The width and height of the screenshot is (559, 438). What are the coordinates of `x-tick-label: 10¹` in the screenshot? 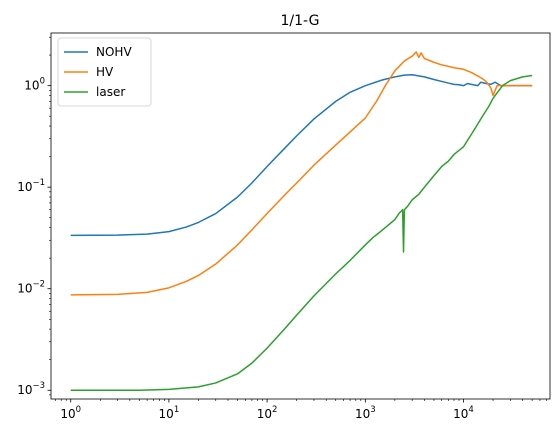 It's located at (169, 413).